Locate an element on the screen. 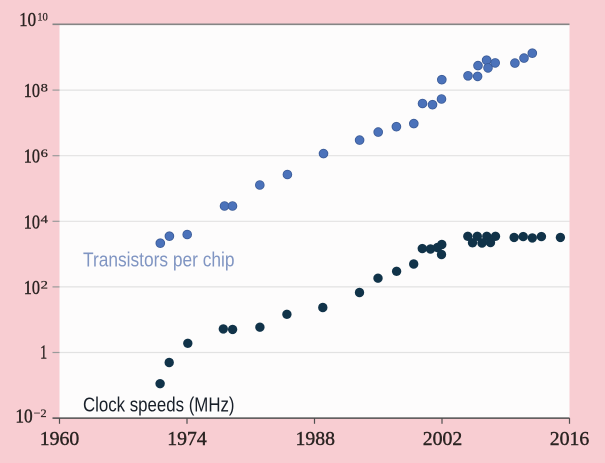  svg-text: 1974 is located at coordinates (187, 439).